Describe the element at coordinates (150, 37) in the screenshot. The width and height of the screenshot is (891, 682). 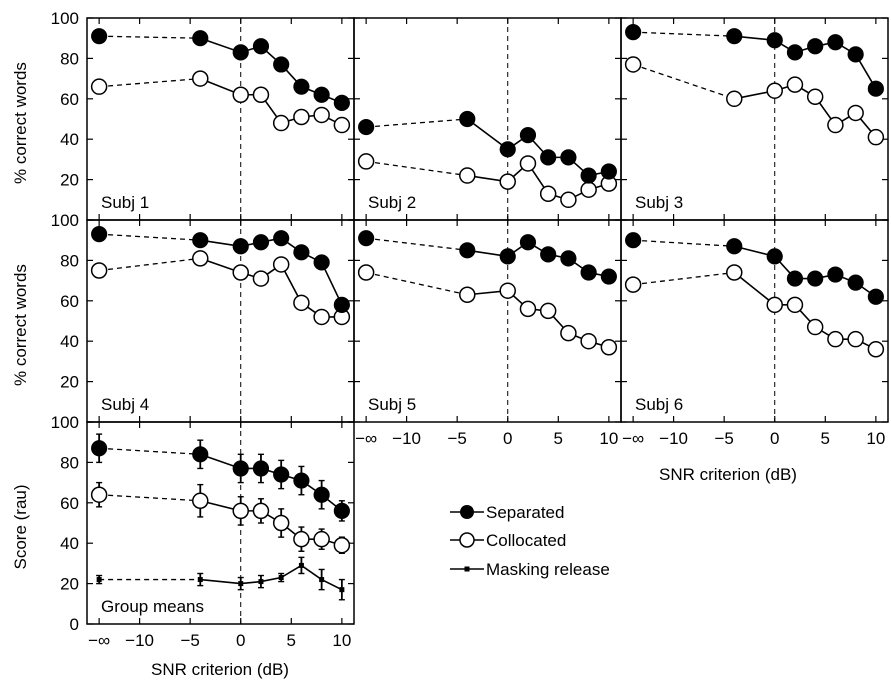
I see `panel-1-separated-dashed-segment` at that location.